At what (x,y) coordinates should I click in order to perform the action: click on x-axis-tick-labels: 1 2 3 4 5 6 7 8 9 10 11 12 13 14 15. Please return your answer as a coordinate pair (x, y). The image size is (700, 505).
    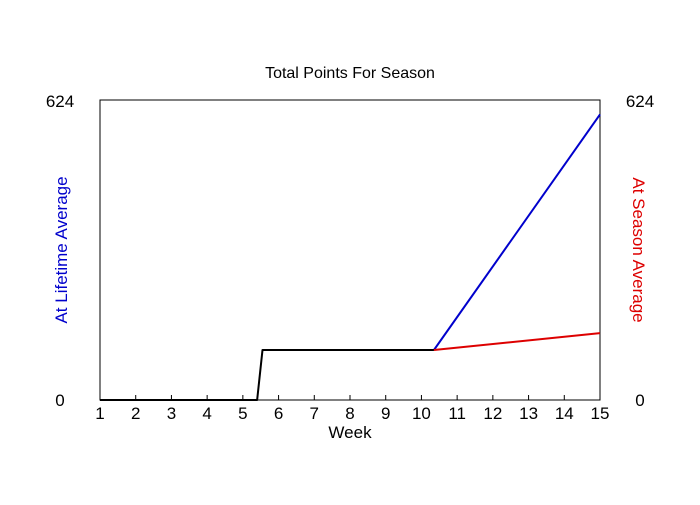
    Looking at the image, I should click on (352, 413).